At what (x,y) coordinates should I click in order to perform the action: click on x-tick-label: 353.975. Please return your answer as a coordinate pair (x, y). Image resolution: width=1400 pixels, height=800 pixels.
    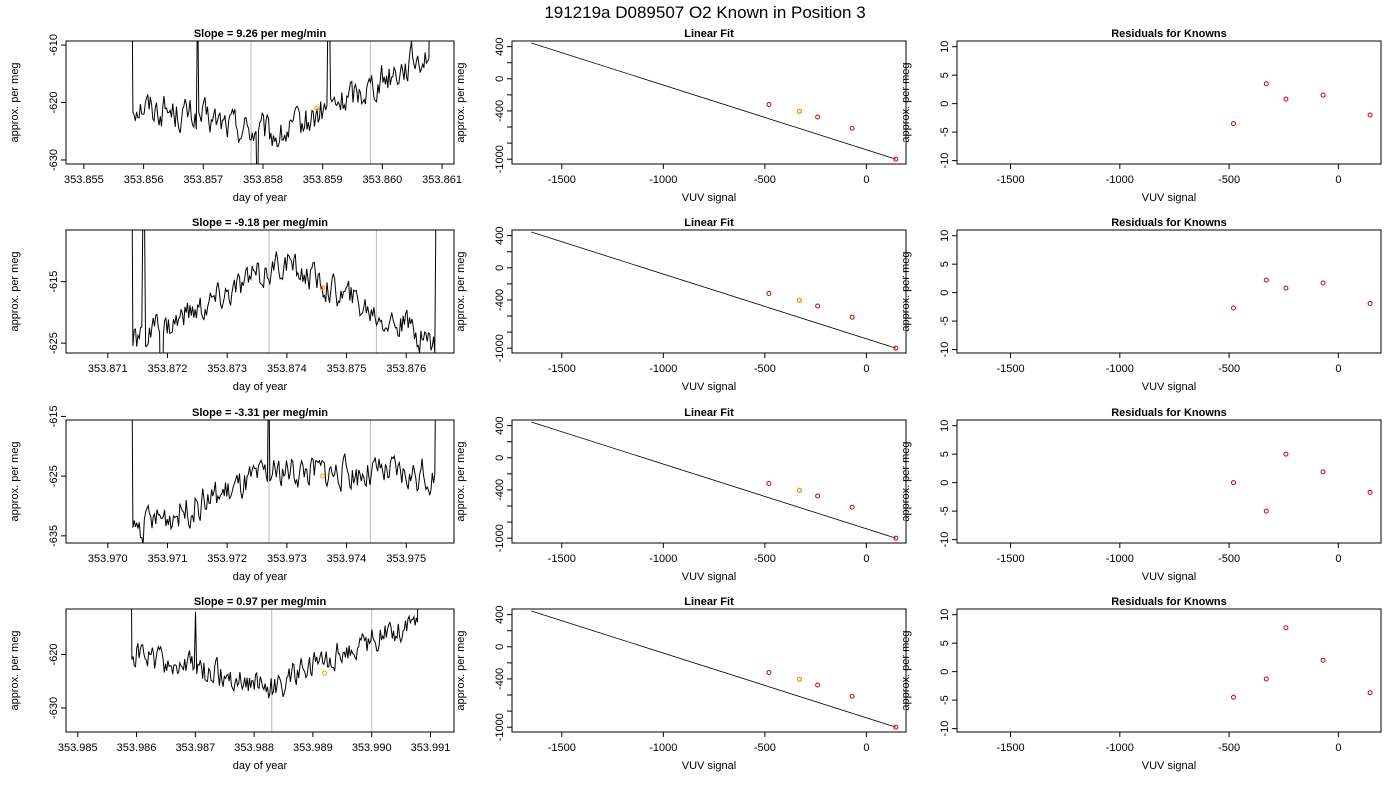
    Looking at the image, I should click on (406, 559).